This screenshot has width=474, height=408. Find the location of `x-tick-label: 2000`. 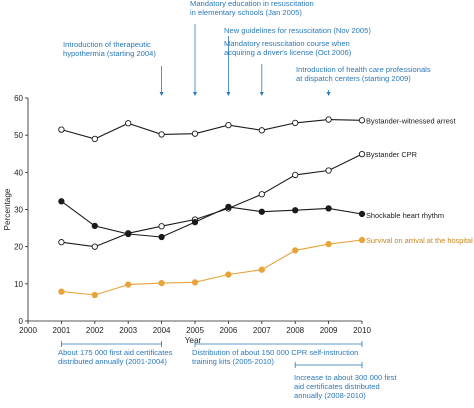

x-tick-label: 2000 is located at coordinates (28, 330).